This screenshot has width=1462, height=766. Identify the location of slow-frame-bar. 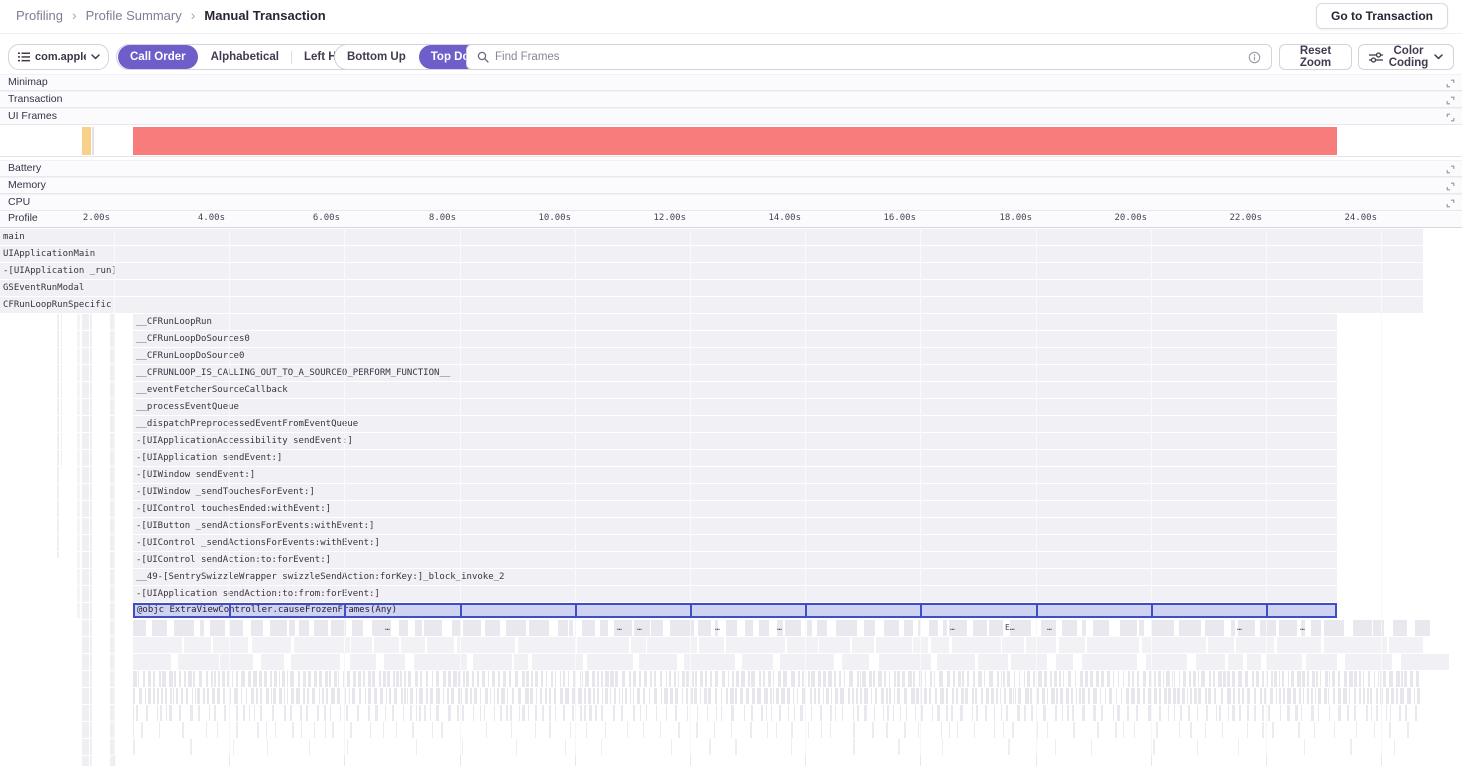
(86, 141).